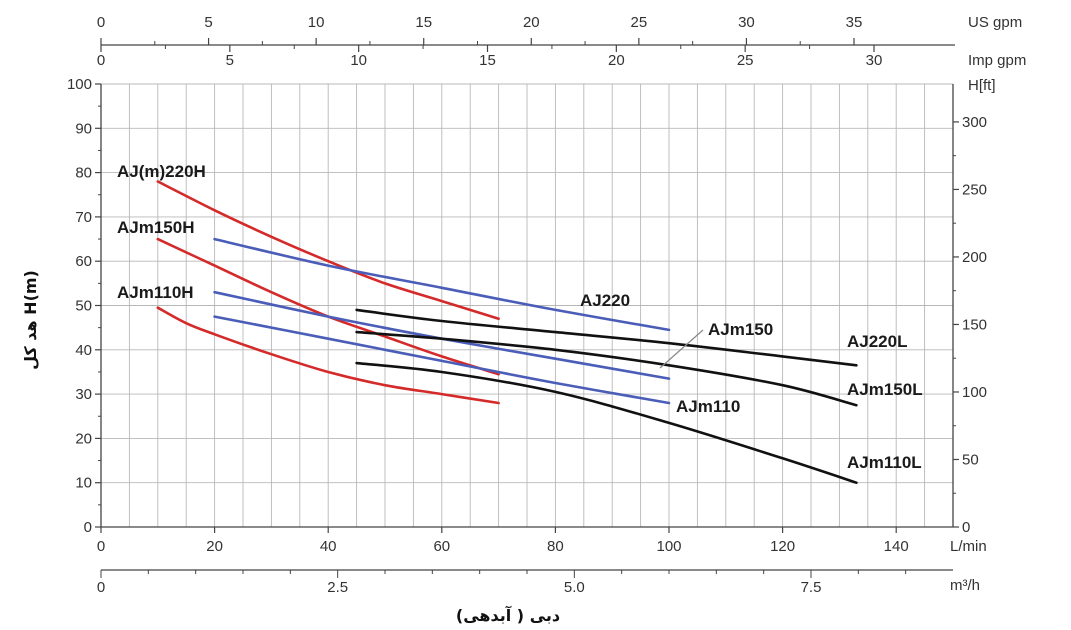 This screenshot has height=630, width=1071. I want to click on x-imp-gpm-tick-label: 15, so click(487, 60).